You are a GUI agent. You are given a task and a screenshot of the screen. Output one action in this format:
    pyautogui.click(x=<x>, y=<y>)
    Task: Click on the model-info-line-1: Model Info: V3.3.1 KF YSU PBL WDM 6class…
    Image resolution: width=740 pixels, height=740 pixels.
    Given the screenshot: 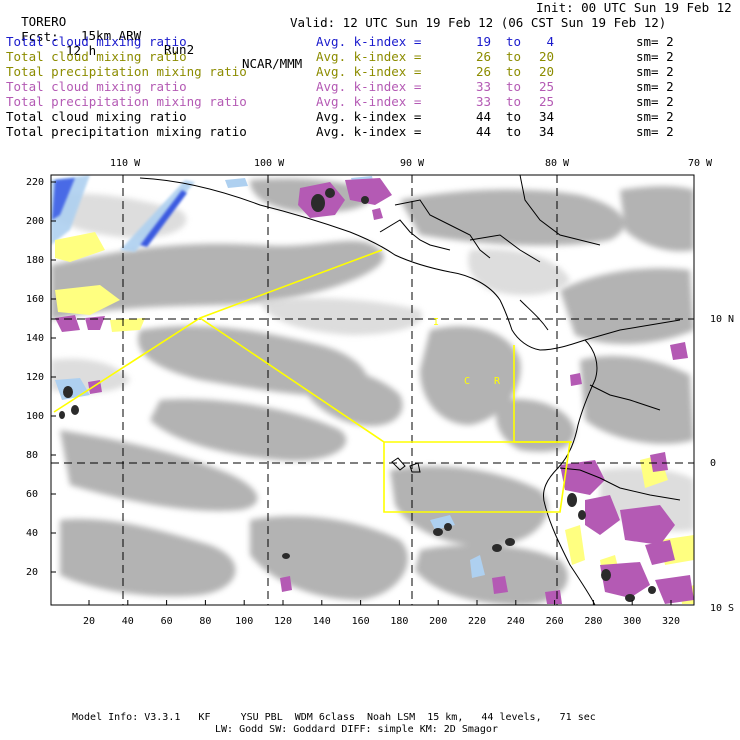 What is the action you would take?
    pyautogui.click(x=334, y=717)
    